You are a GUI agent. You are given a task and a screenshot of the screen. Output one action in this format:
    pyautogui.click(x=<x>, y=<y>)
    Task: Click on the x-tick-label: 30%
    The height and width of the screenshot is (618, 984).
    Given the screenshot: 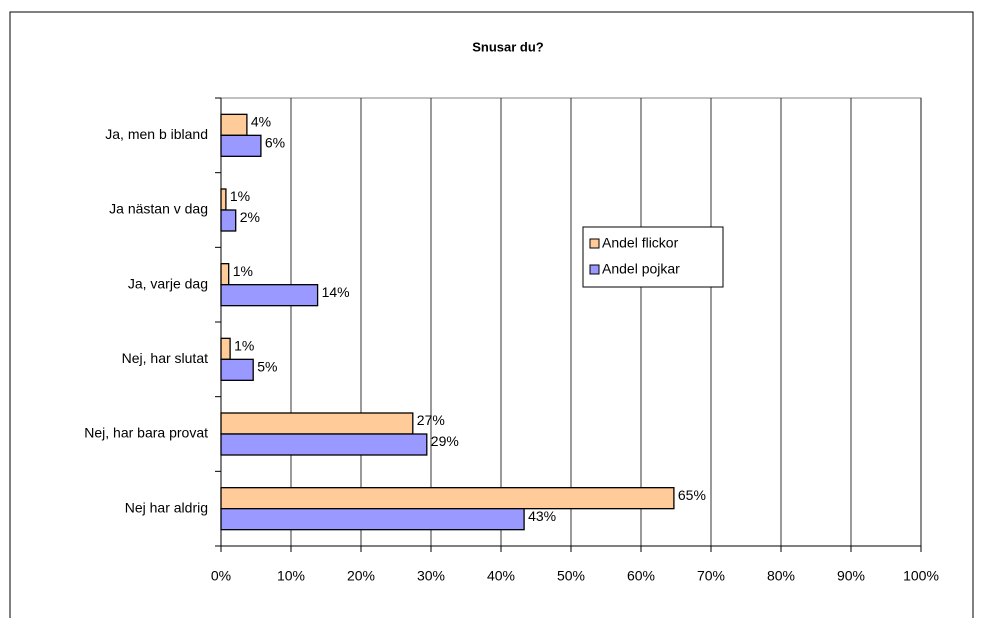 What is the action you would take?
    pyautogui.click(x=431, y=576)
    